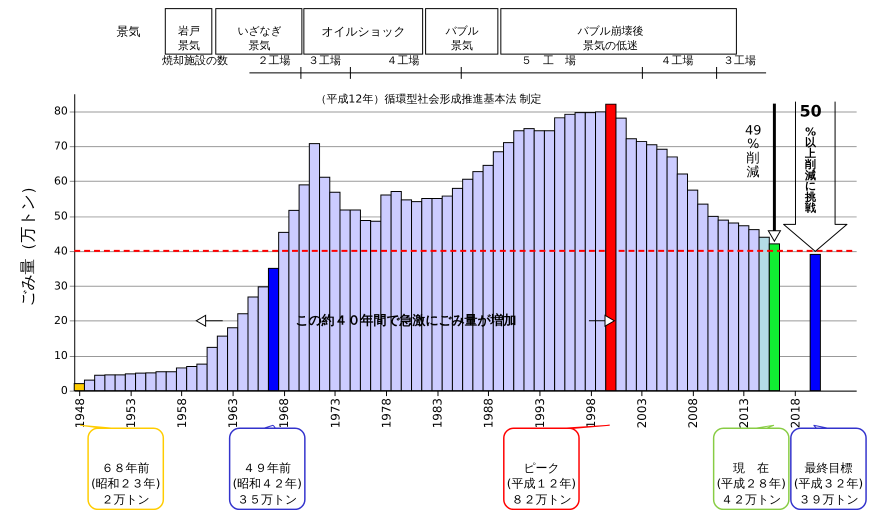 The width and height of the screenshot is (872, 510). Describe the element at coordinates (829, 483) in the screenshot. I see `text: 最終目標(平成３２年)３９万トン` at that location.